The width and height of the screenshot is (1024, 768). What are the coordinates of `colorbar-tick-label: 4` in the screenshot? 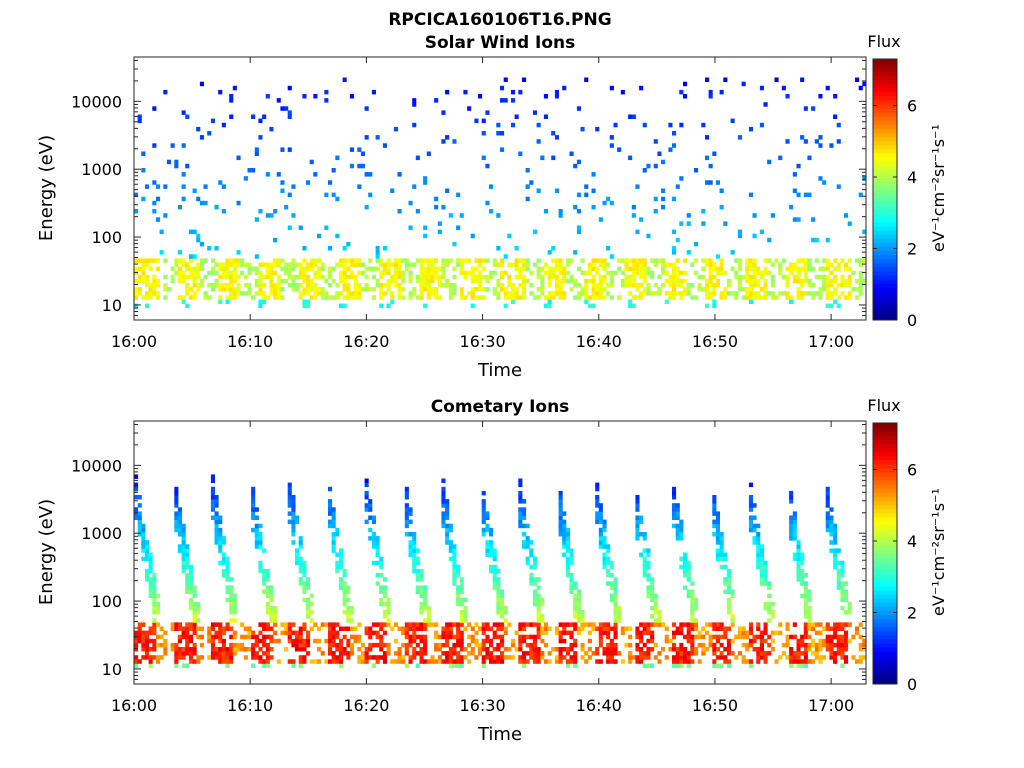 It's located at (912, 177).